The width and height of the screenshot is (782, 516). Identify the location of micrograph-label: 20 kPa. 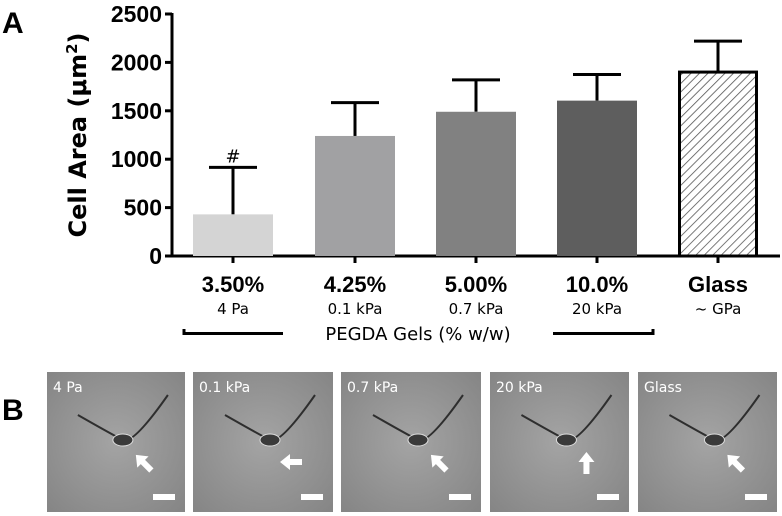
(519, 388).